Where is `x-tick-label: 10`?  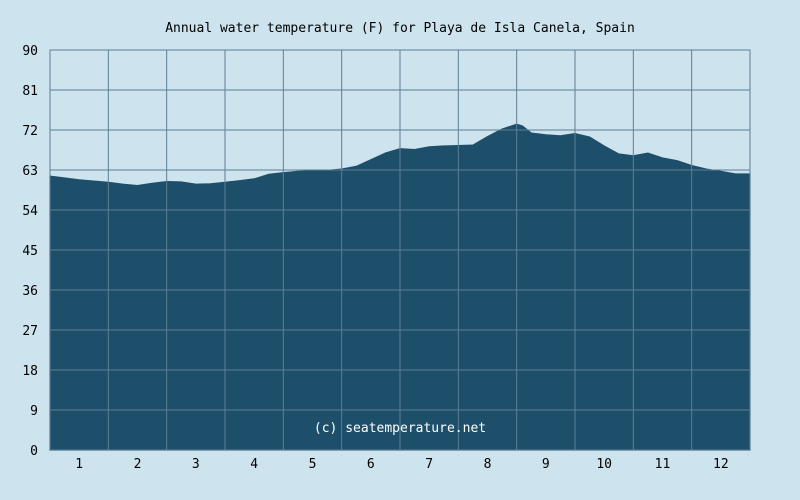 x-tick-label: 10 is located at coordinates (604, 464).